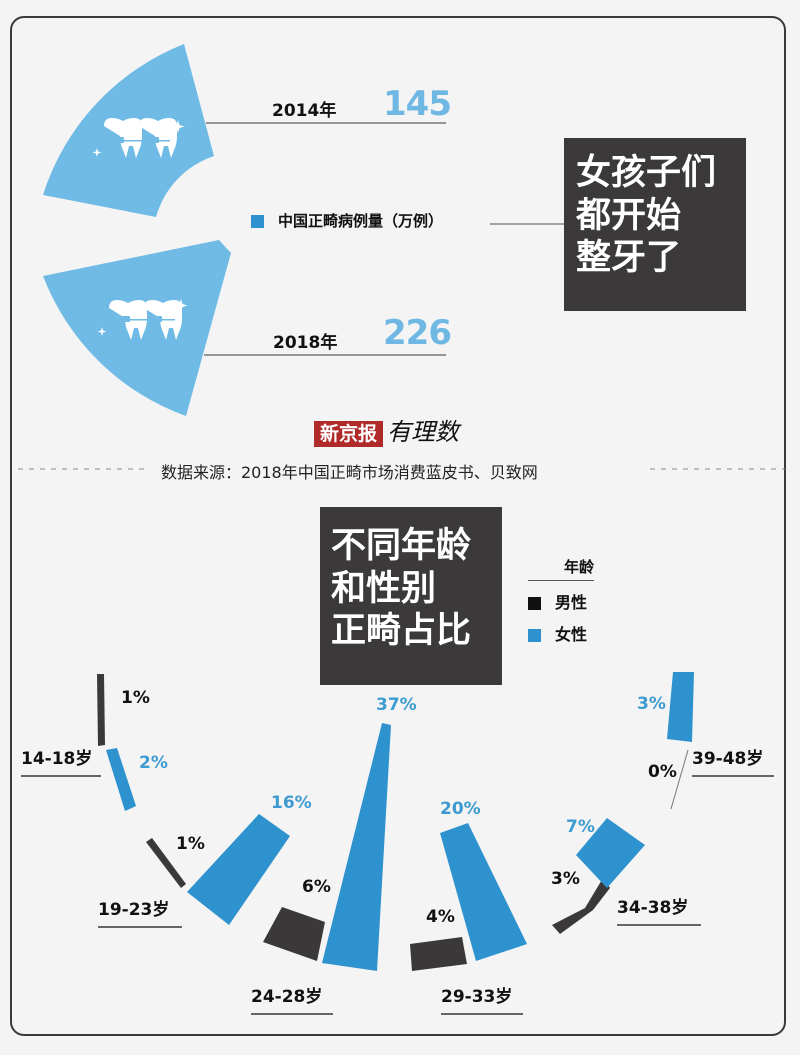  I want to click on year-label-2018: 2018年, so click(305, 343).